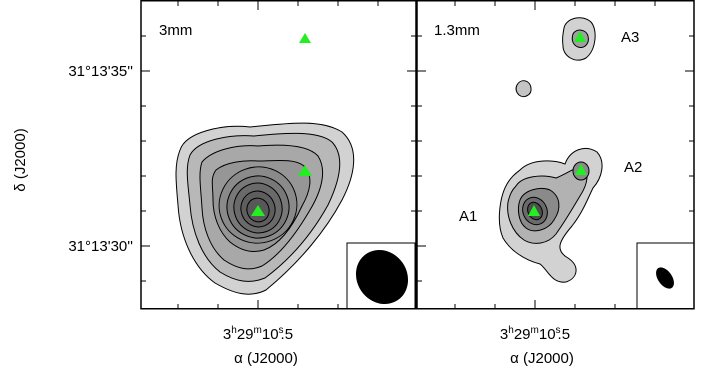 The height and width of the screenshot is (374, 707). What do you see at coordinates (20, 159) in the screenshot?
I see `y-axis-label: δ (J2000)` at bounding box center [20, 159].